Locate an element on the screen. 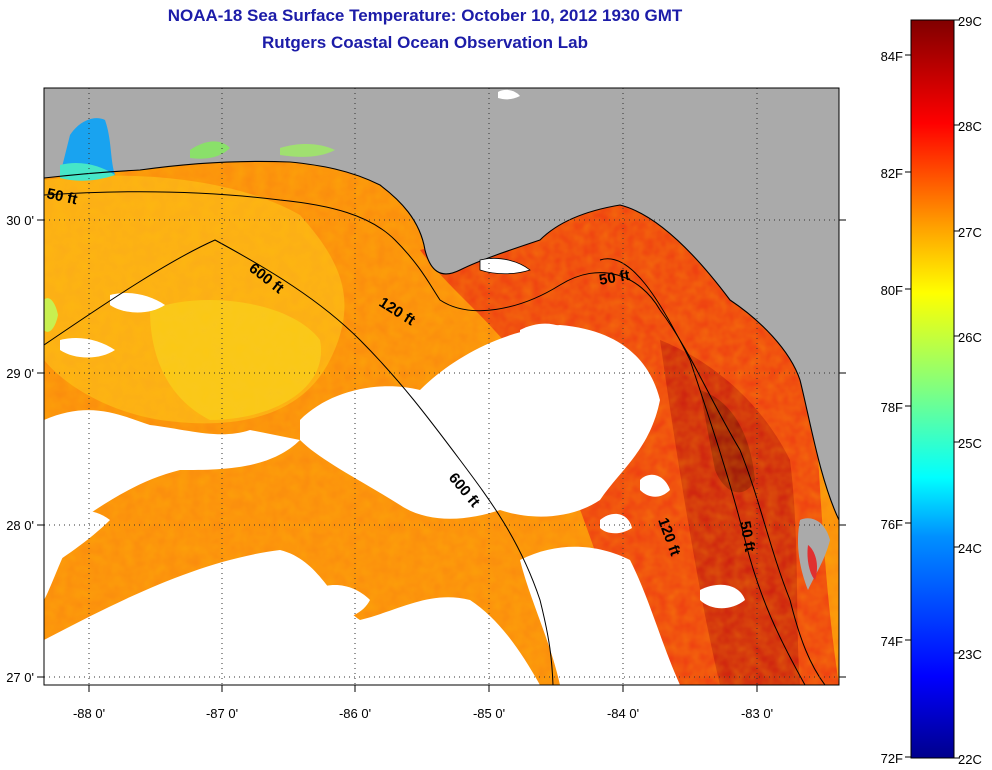 The width and height of the screenshot is (992, 770). celsius-label: 25C is located at coordinates (970, 443).